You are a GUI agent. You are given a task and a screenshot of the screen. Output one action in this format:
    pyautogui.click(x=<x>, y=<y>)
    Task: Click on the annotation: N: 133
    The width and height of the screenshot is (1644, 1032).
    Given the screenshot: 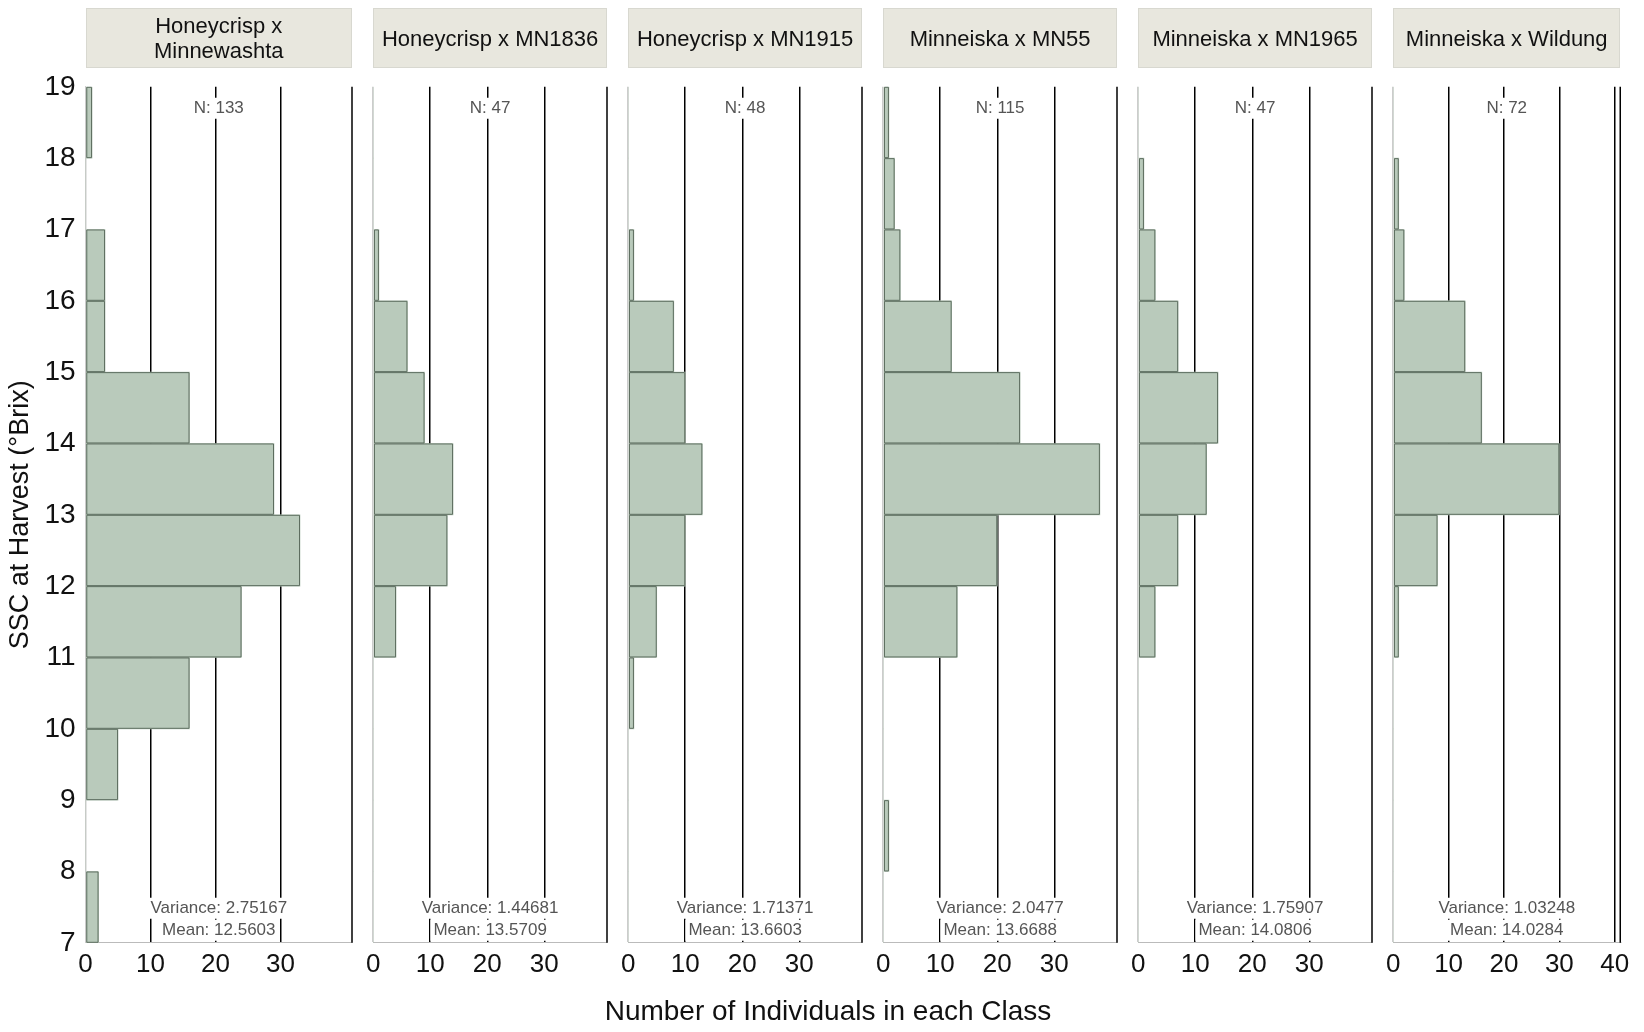 What is the action you would take?
    pyautogui.click(x=218, y=107)
    